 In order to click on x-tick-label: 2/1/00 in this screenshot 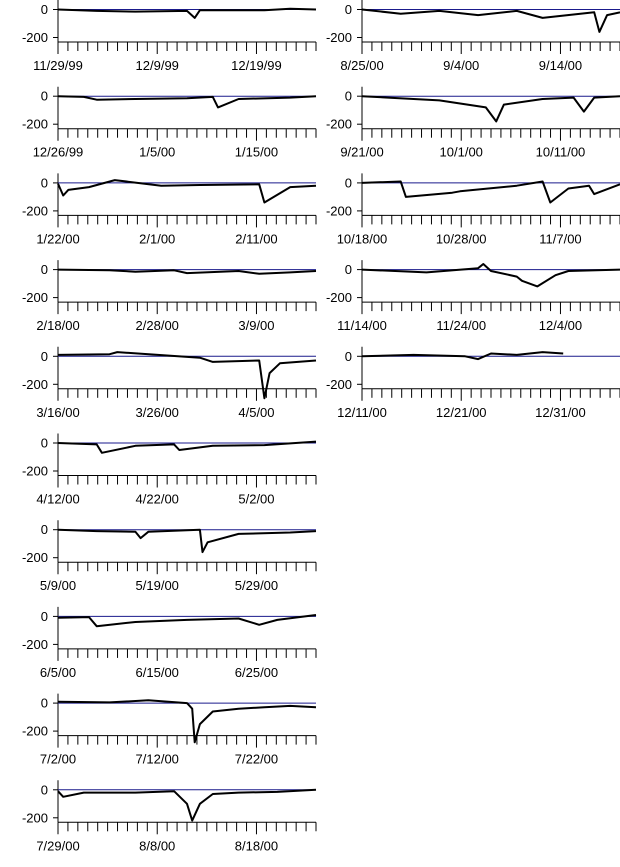, I will do `click(157, 238)`.